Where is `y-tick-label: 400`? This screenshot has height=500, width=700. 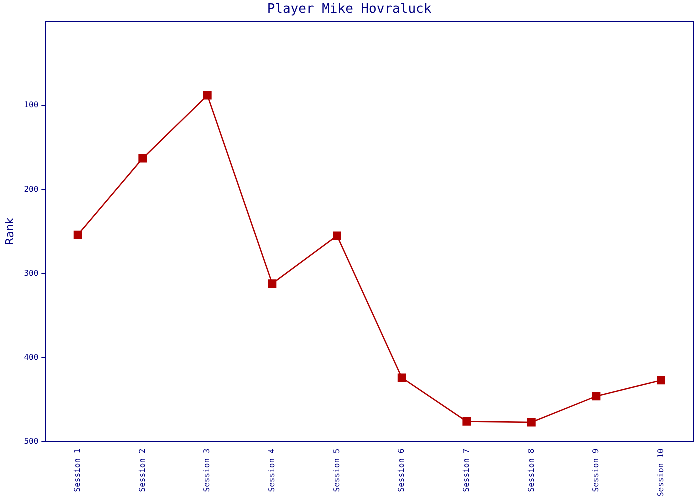
y-tick-label: 400 is located at coordinates (31, 357).